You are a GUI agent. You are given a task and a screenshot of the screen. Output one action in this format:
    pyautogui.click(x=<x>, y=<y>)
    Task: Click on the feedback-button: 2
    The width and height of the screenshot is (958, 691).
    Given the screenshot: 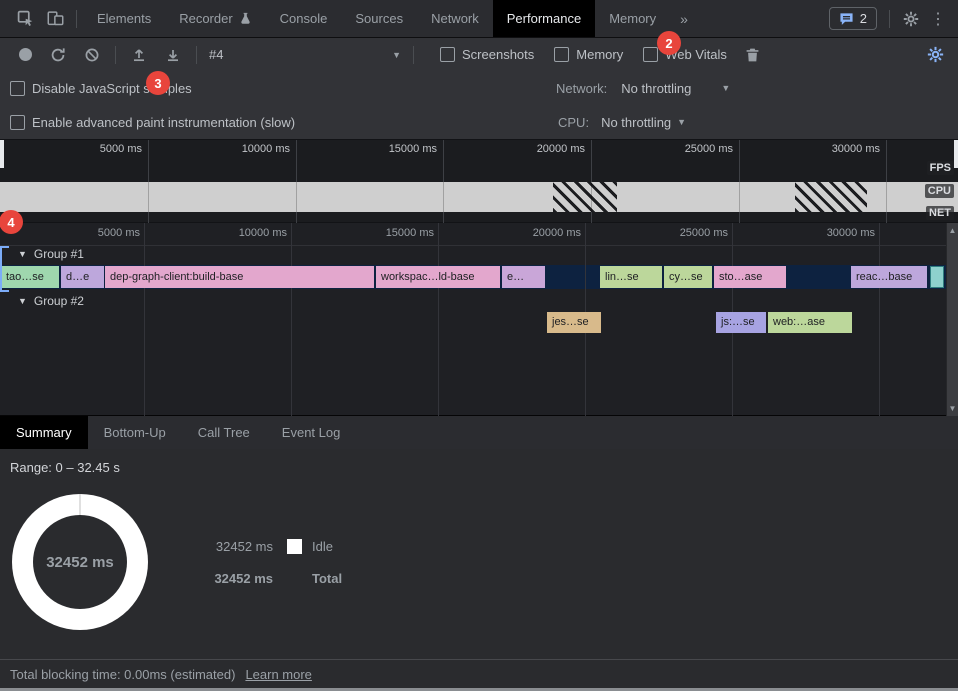 What is the action you would take?
    pyautogui.click(x=852, y=18)
    